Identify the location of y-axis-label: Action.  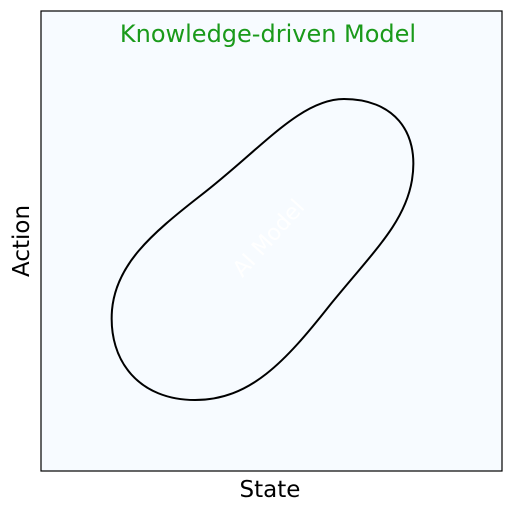
(22, 241).